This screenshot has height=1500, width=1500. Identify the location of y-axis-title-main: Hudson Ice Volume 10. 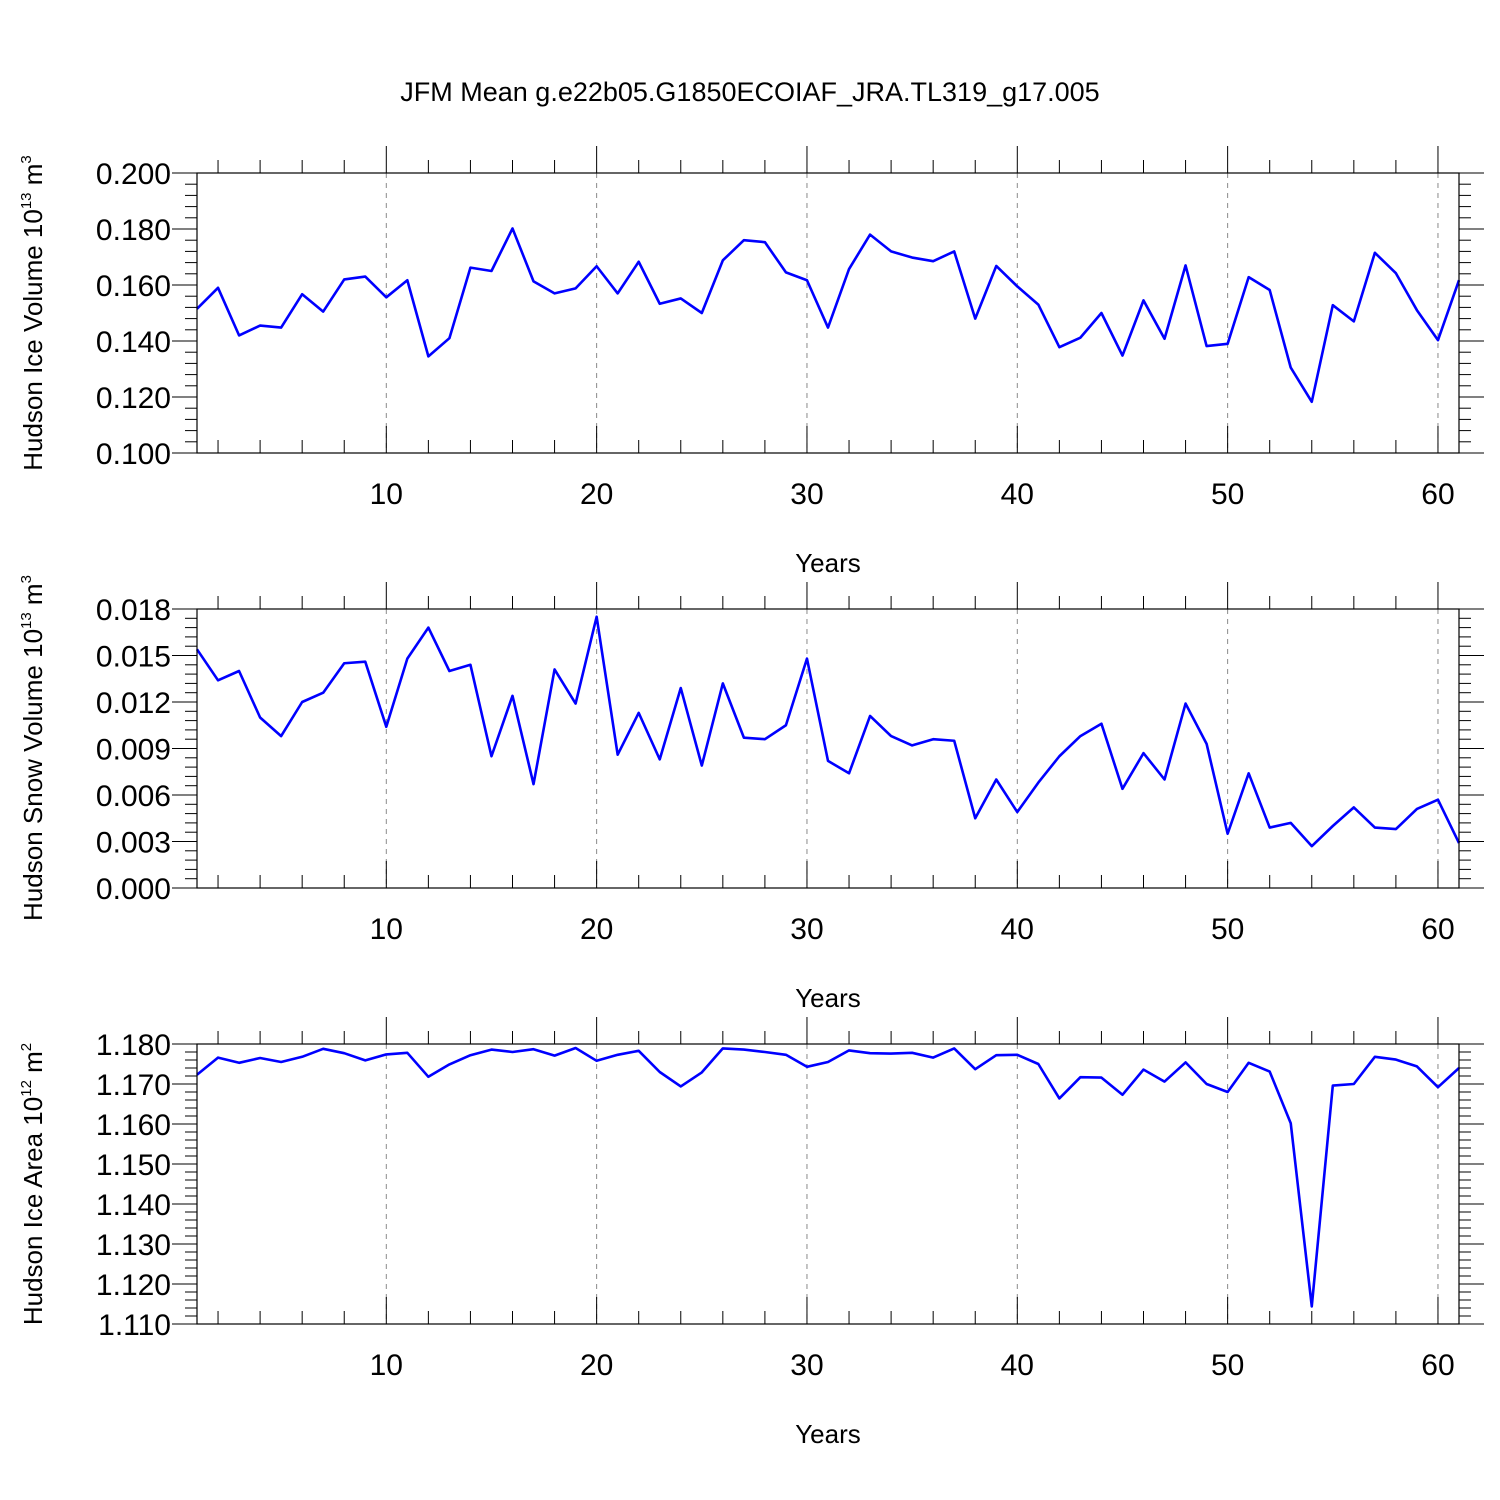
(33, 340).